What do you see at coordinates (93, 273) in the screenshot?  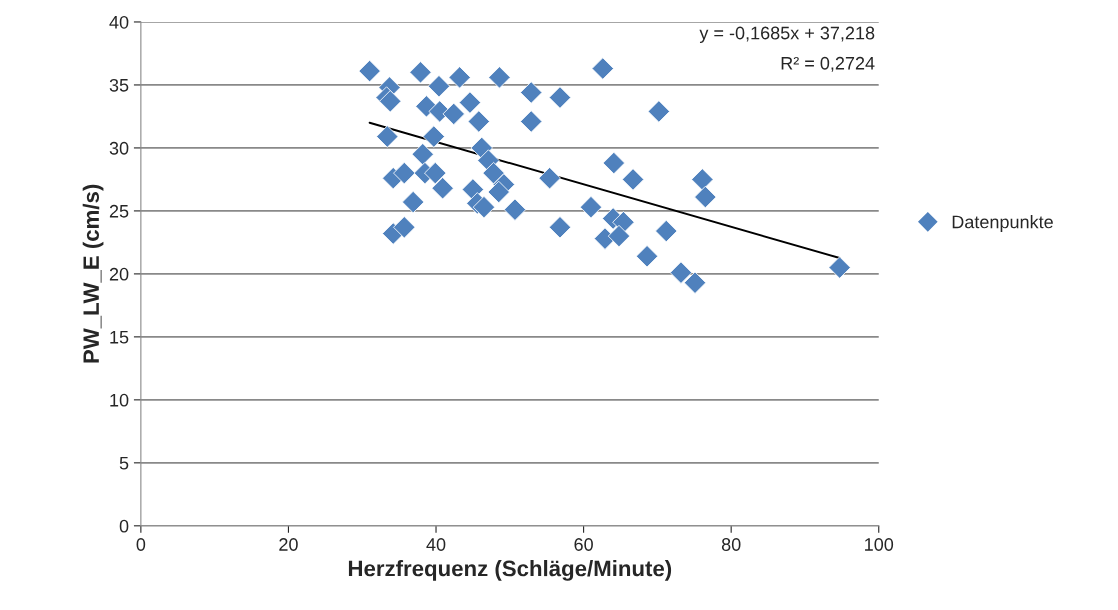 I see `y-axis-title: PW_LW_E (cm/s)` at bounding box center [93, 273].